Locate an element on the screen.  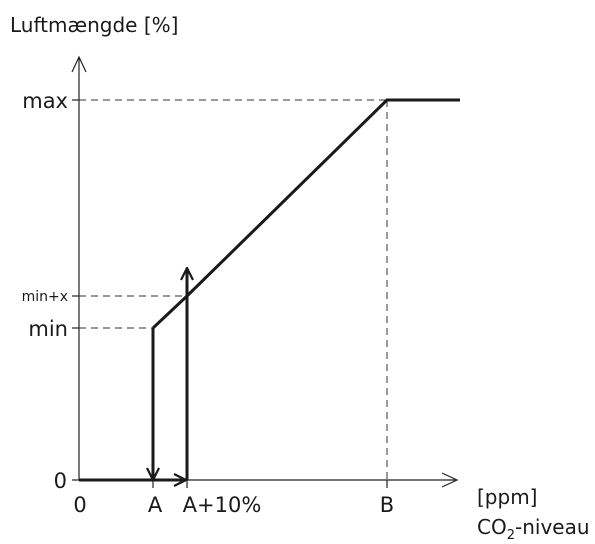
y-tick-label-min: min is located at coordinates (48, 329).